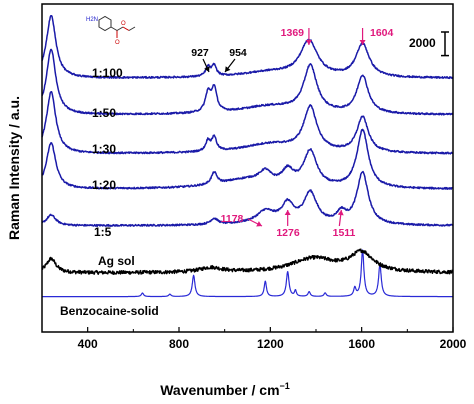 The height and width of the screenshot is (404, 474). Describe the element at coordinates (361, 344) in the screenshot. I see `x-tick-label: 1600` at that location.